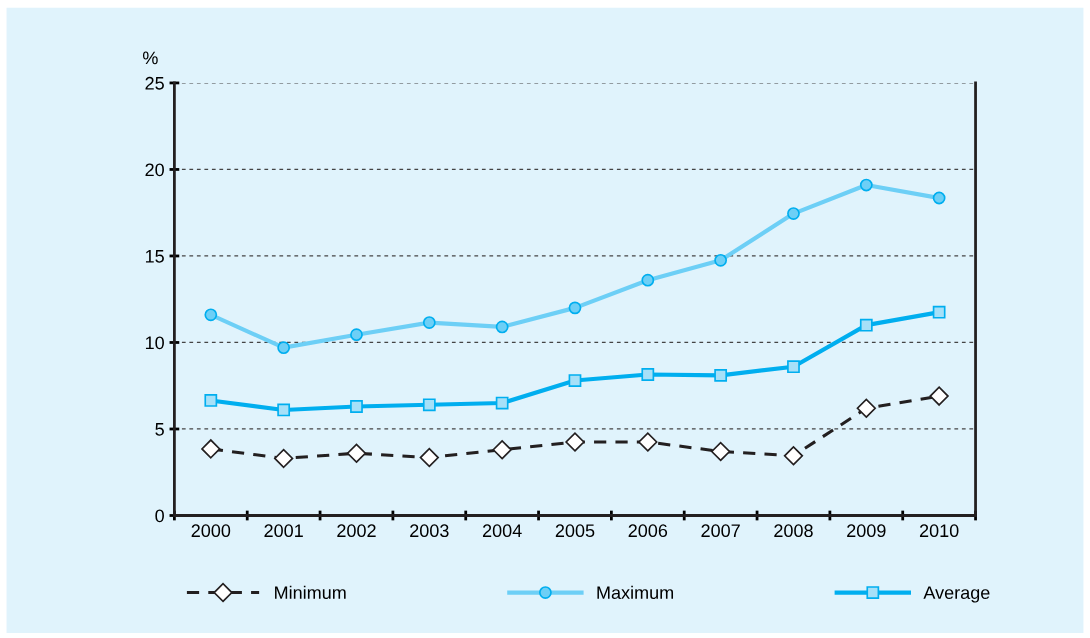 This screenshot has width=1090, height=638. What do you see at coordinates (635, 592) in the screenshot?
I see `legend-label: Maximum` at bounding box center [635, 592].